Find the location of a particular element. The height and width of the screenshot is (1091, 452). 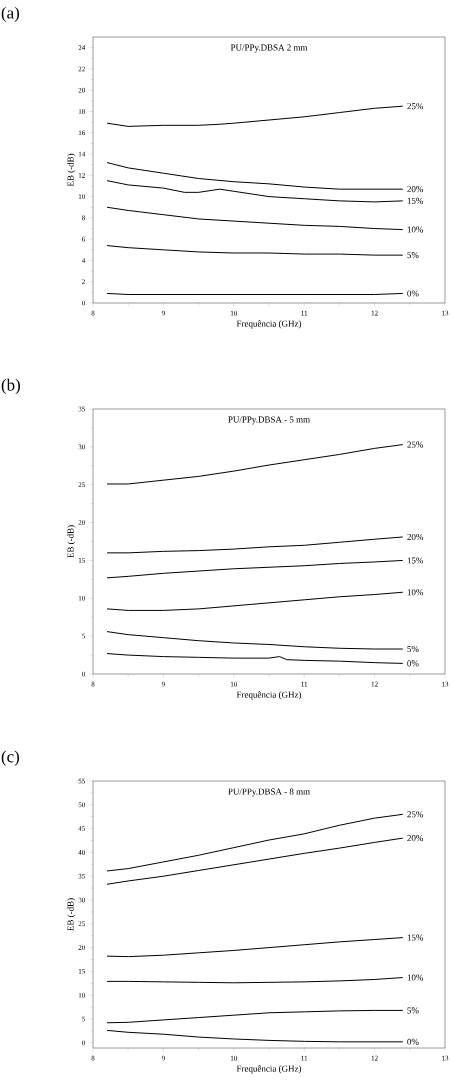

text: PU/PPy.DBSA - 5 mm is located at coordinates (269, 420).